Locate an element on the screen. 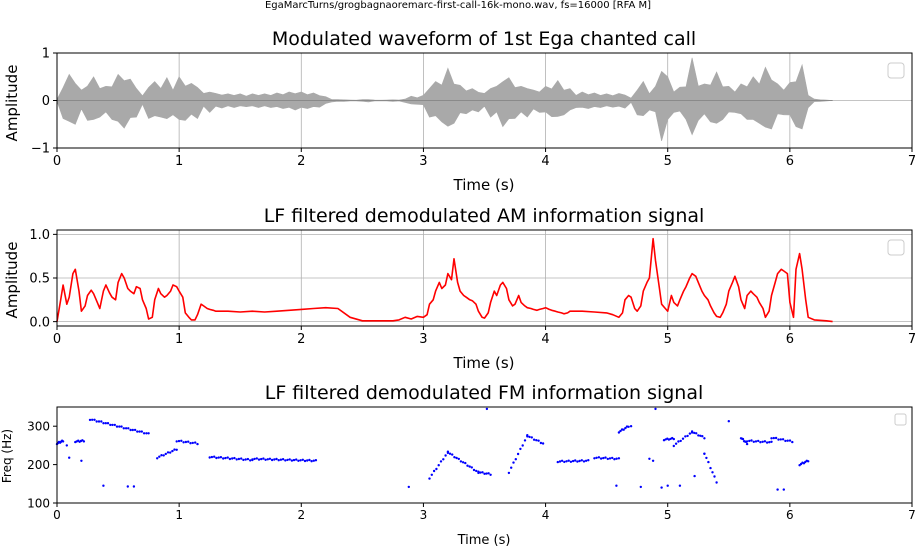 The image size is (917, 546). subplot-1-legend-box is located at coordinates (896, 70).